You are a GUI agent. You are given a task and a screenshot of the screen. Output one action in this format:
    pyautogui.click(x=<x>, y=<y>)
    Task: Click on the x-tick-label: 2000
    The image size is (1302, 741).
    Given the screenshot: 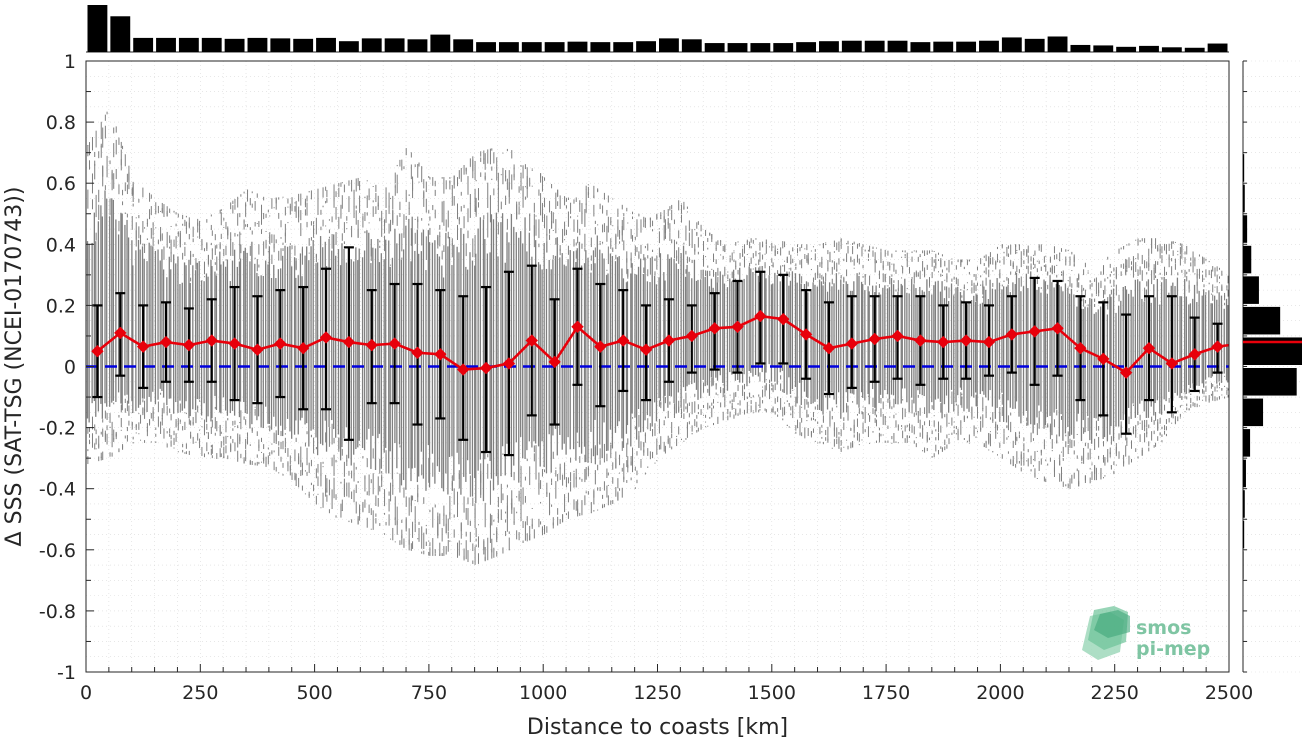 What is the action you would take?
    pyautogui.click(x=1000, y=693)
    